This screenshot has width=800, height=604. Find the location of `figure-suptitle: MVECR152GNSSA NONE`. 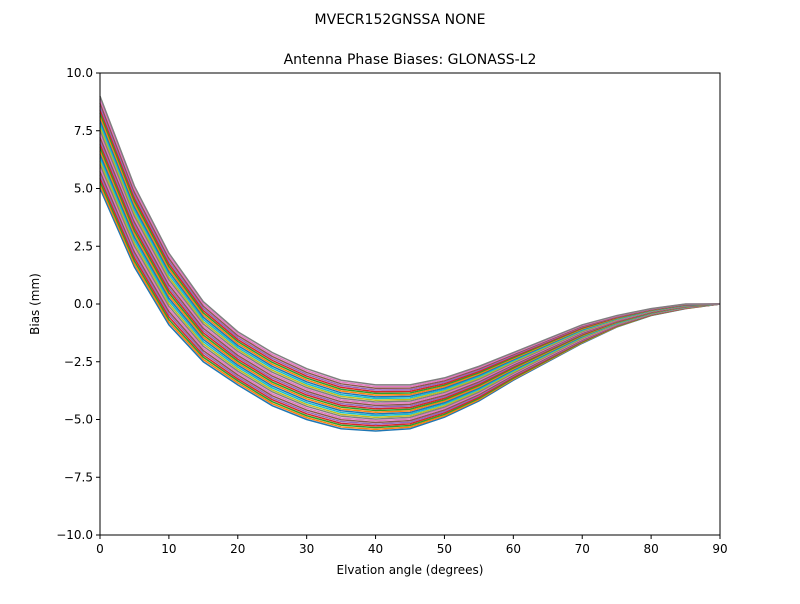

figure-suptitle: MVECR152GNSSA NONE is located at coordinates (400, 20).